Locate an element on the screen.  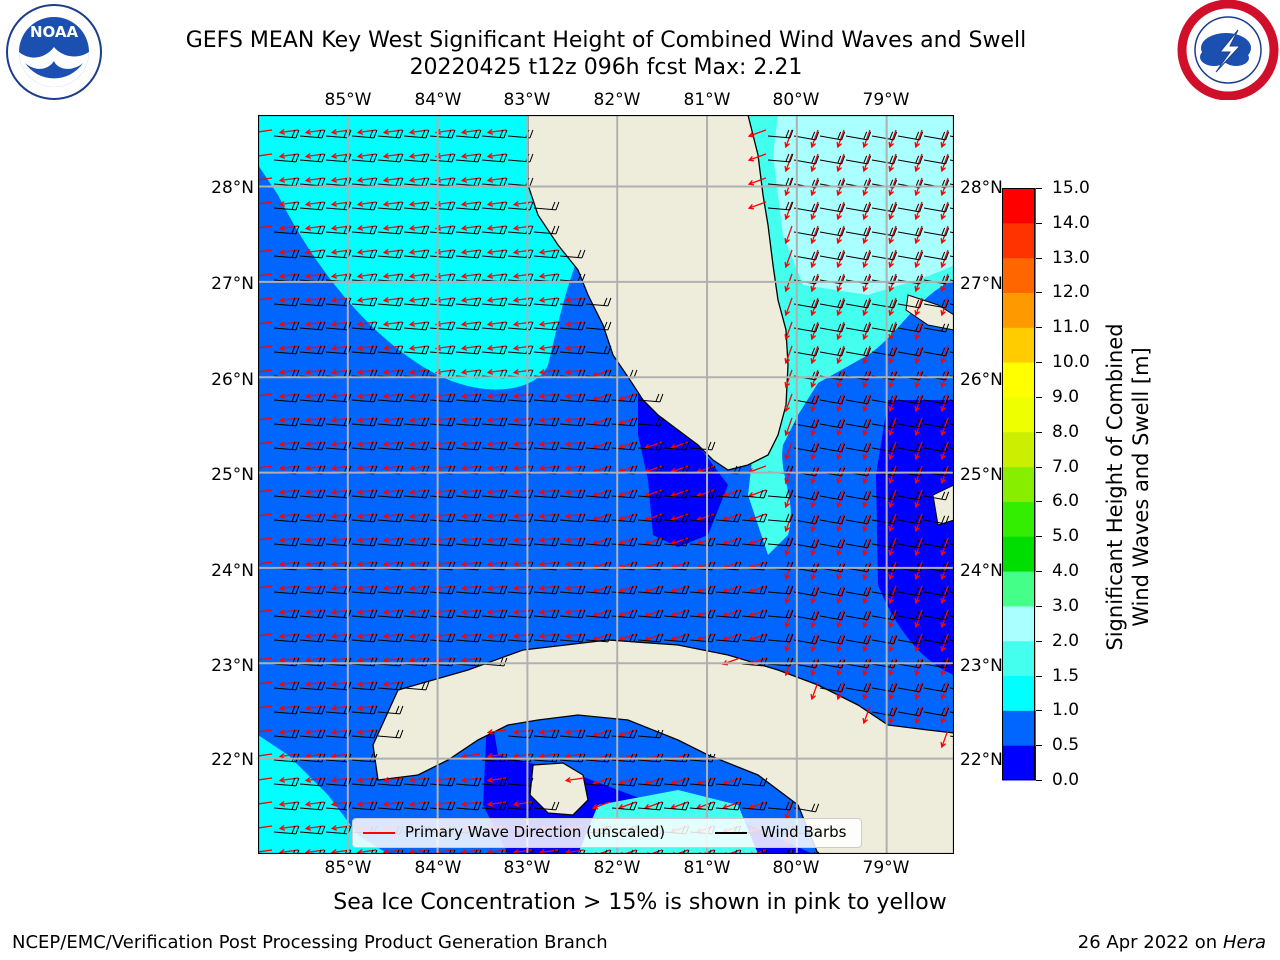
colorbar-tick-label: 5.0 is located at coordinates (1066, 536).